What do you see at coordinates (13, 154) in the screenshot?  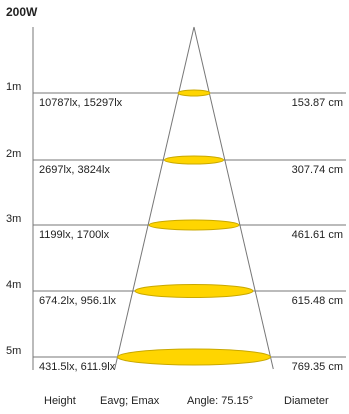 I see `height-label: 2m` at bounding box center [13, 154].